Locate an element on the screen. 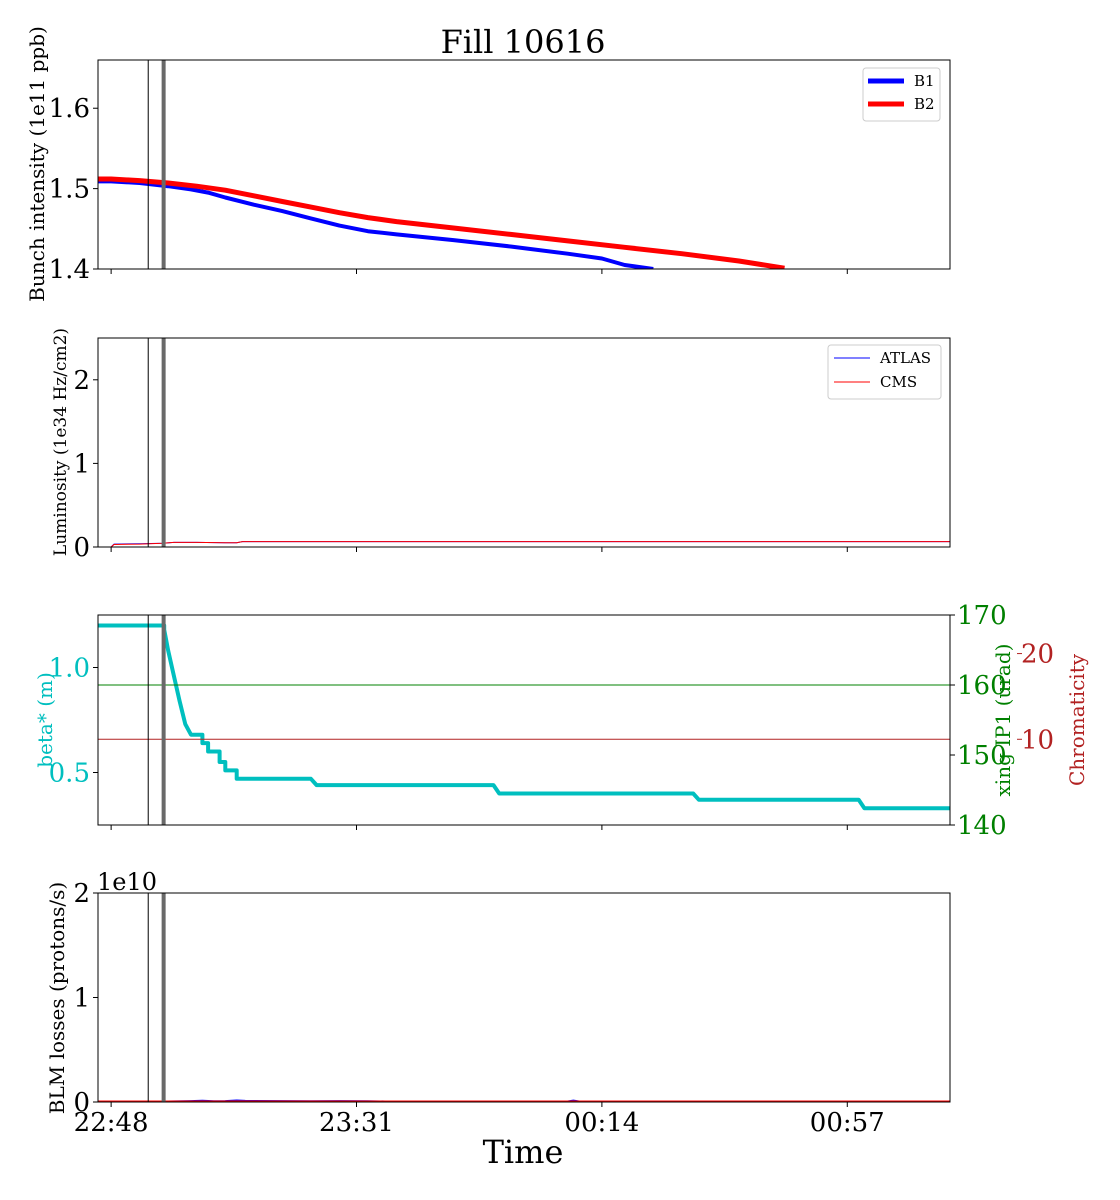  luminosity-ylabel: Luminosity (1e34 Hz/cm2) is located at coordinates (61, 442).